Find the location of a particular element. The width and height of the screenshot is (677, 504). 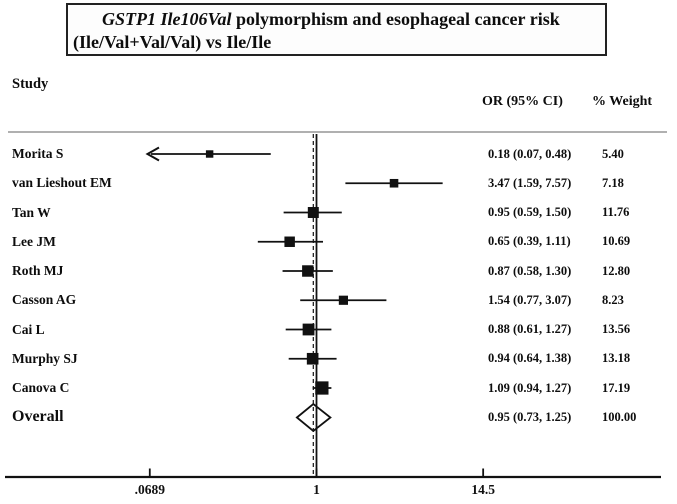

or-ci-value: 0.88 (0.61, 1.27) is located at coordinates (530, 329).